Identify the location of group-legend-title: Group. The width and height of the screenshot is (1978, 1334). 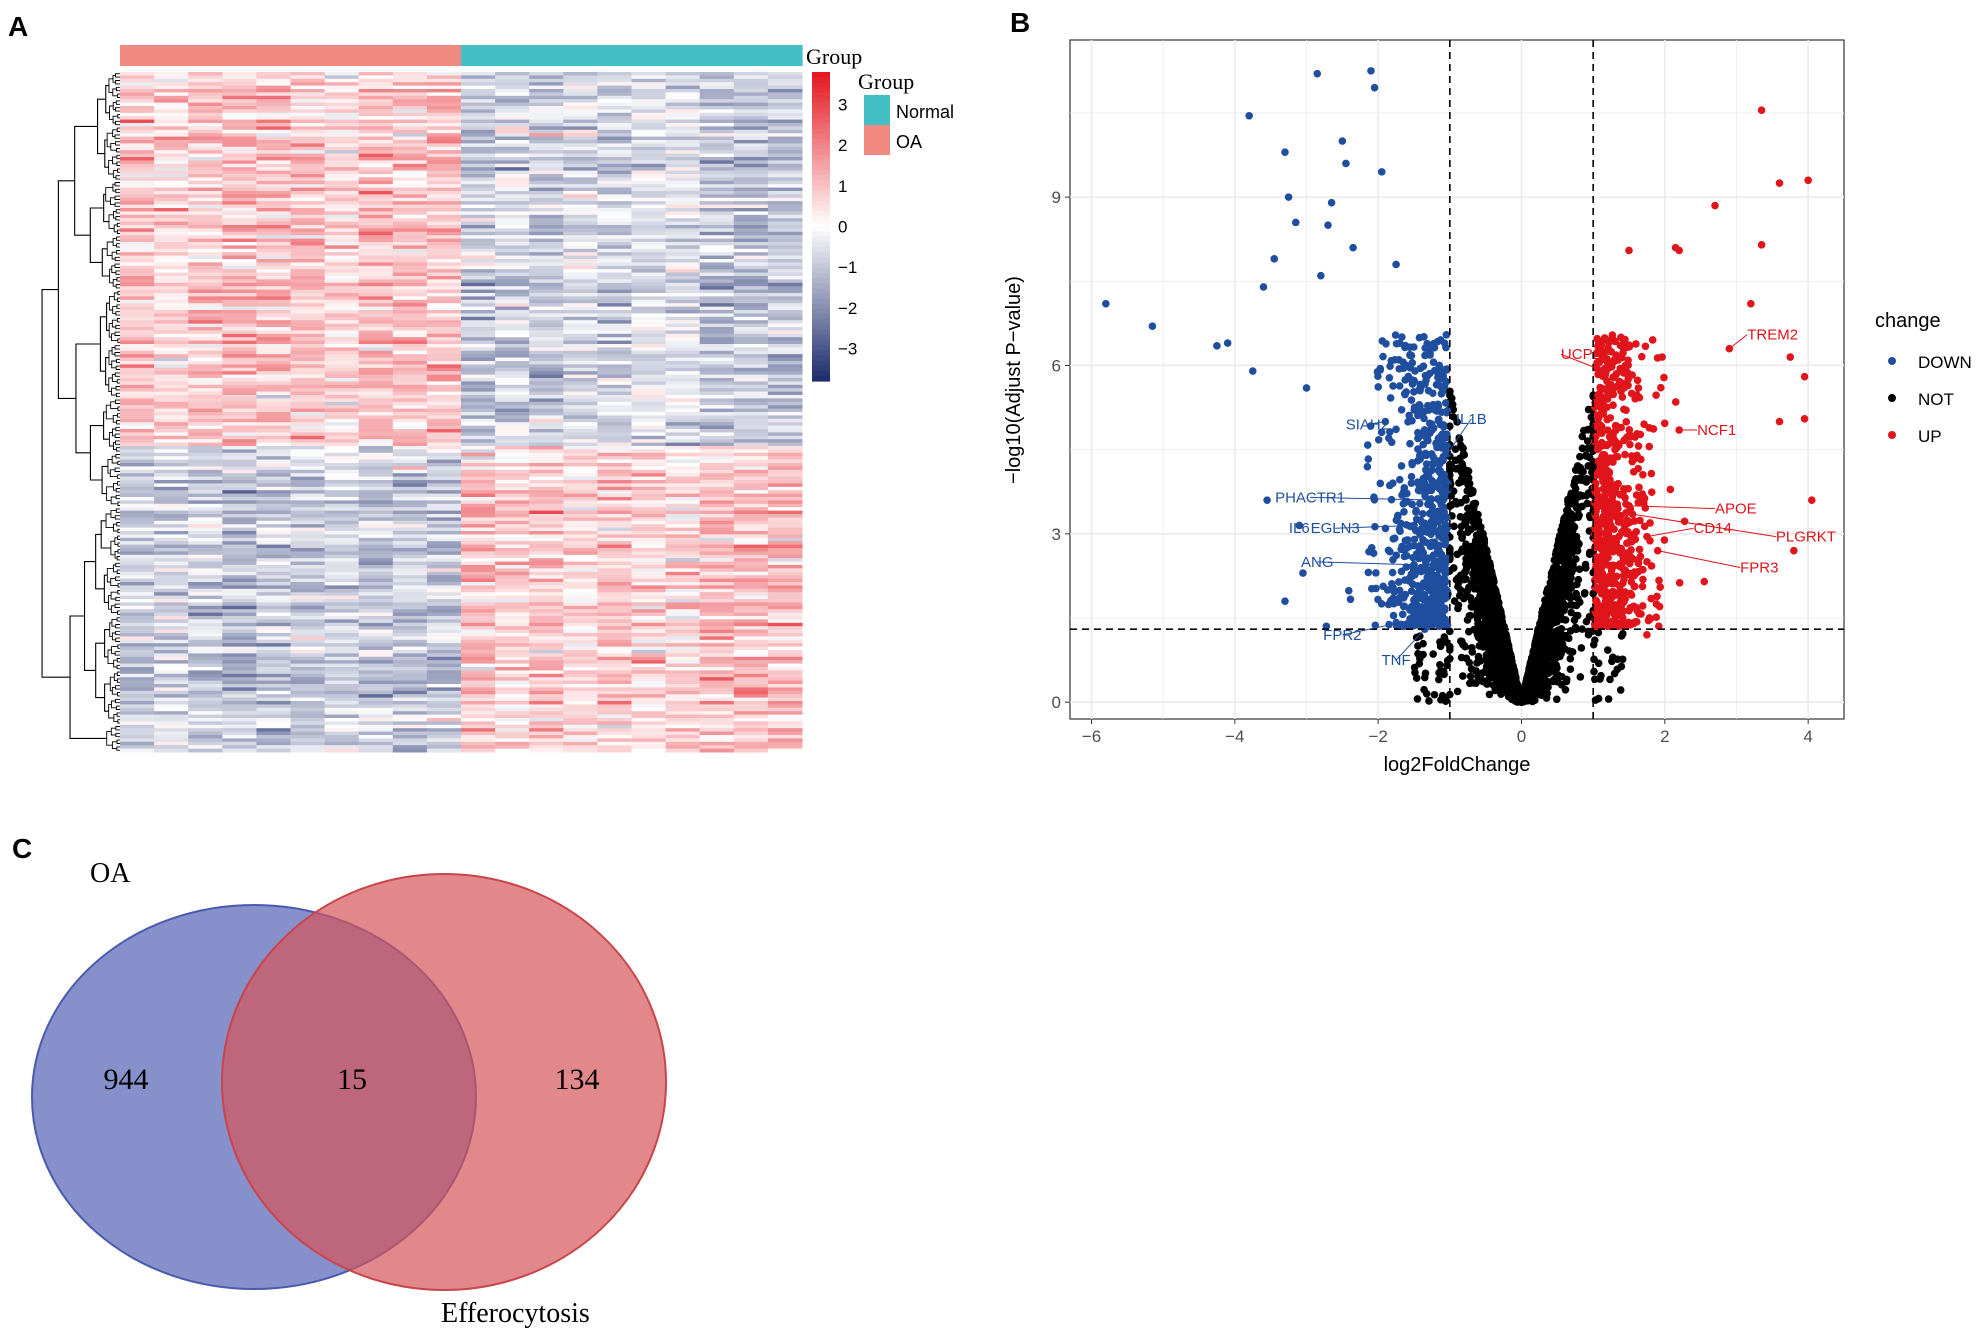
(886, 81).